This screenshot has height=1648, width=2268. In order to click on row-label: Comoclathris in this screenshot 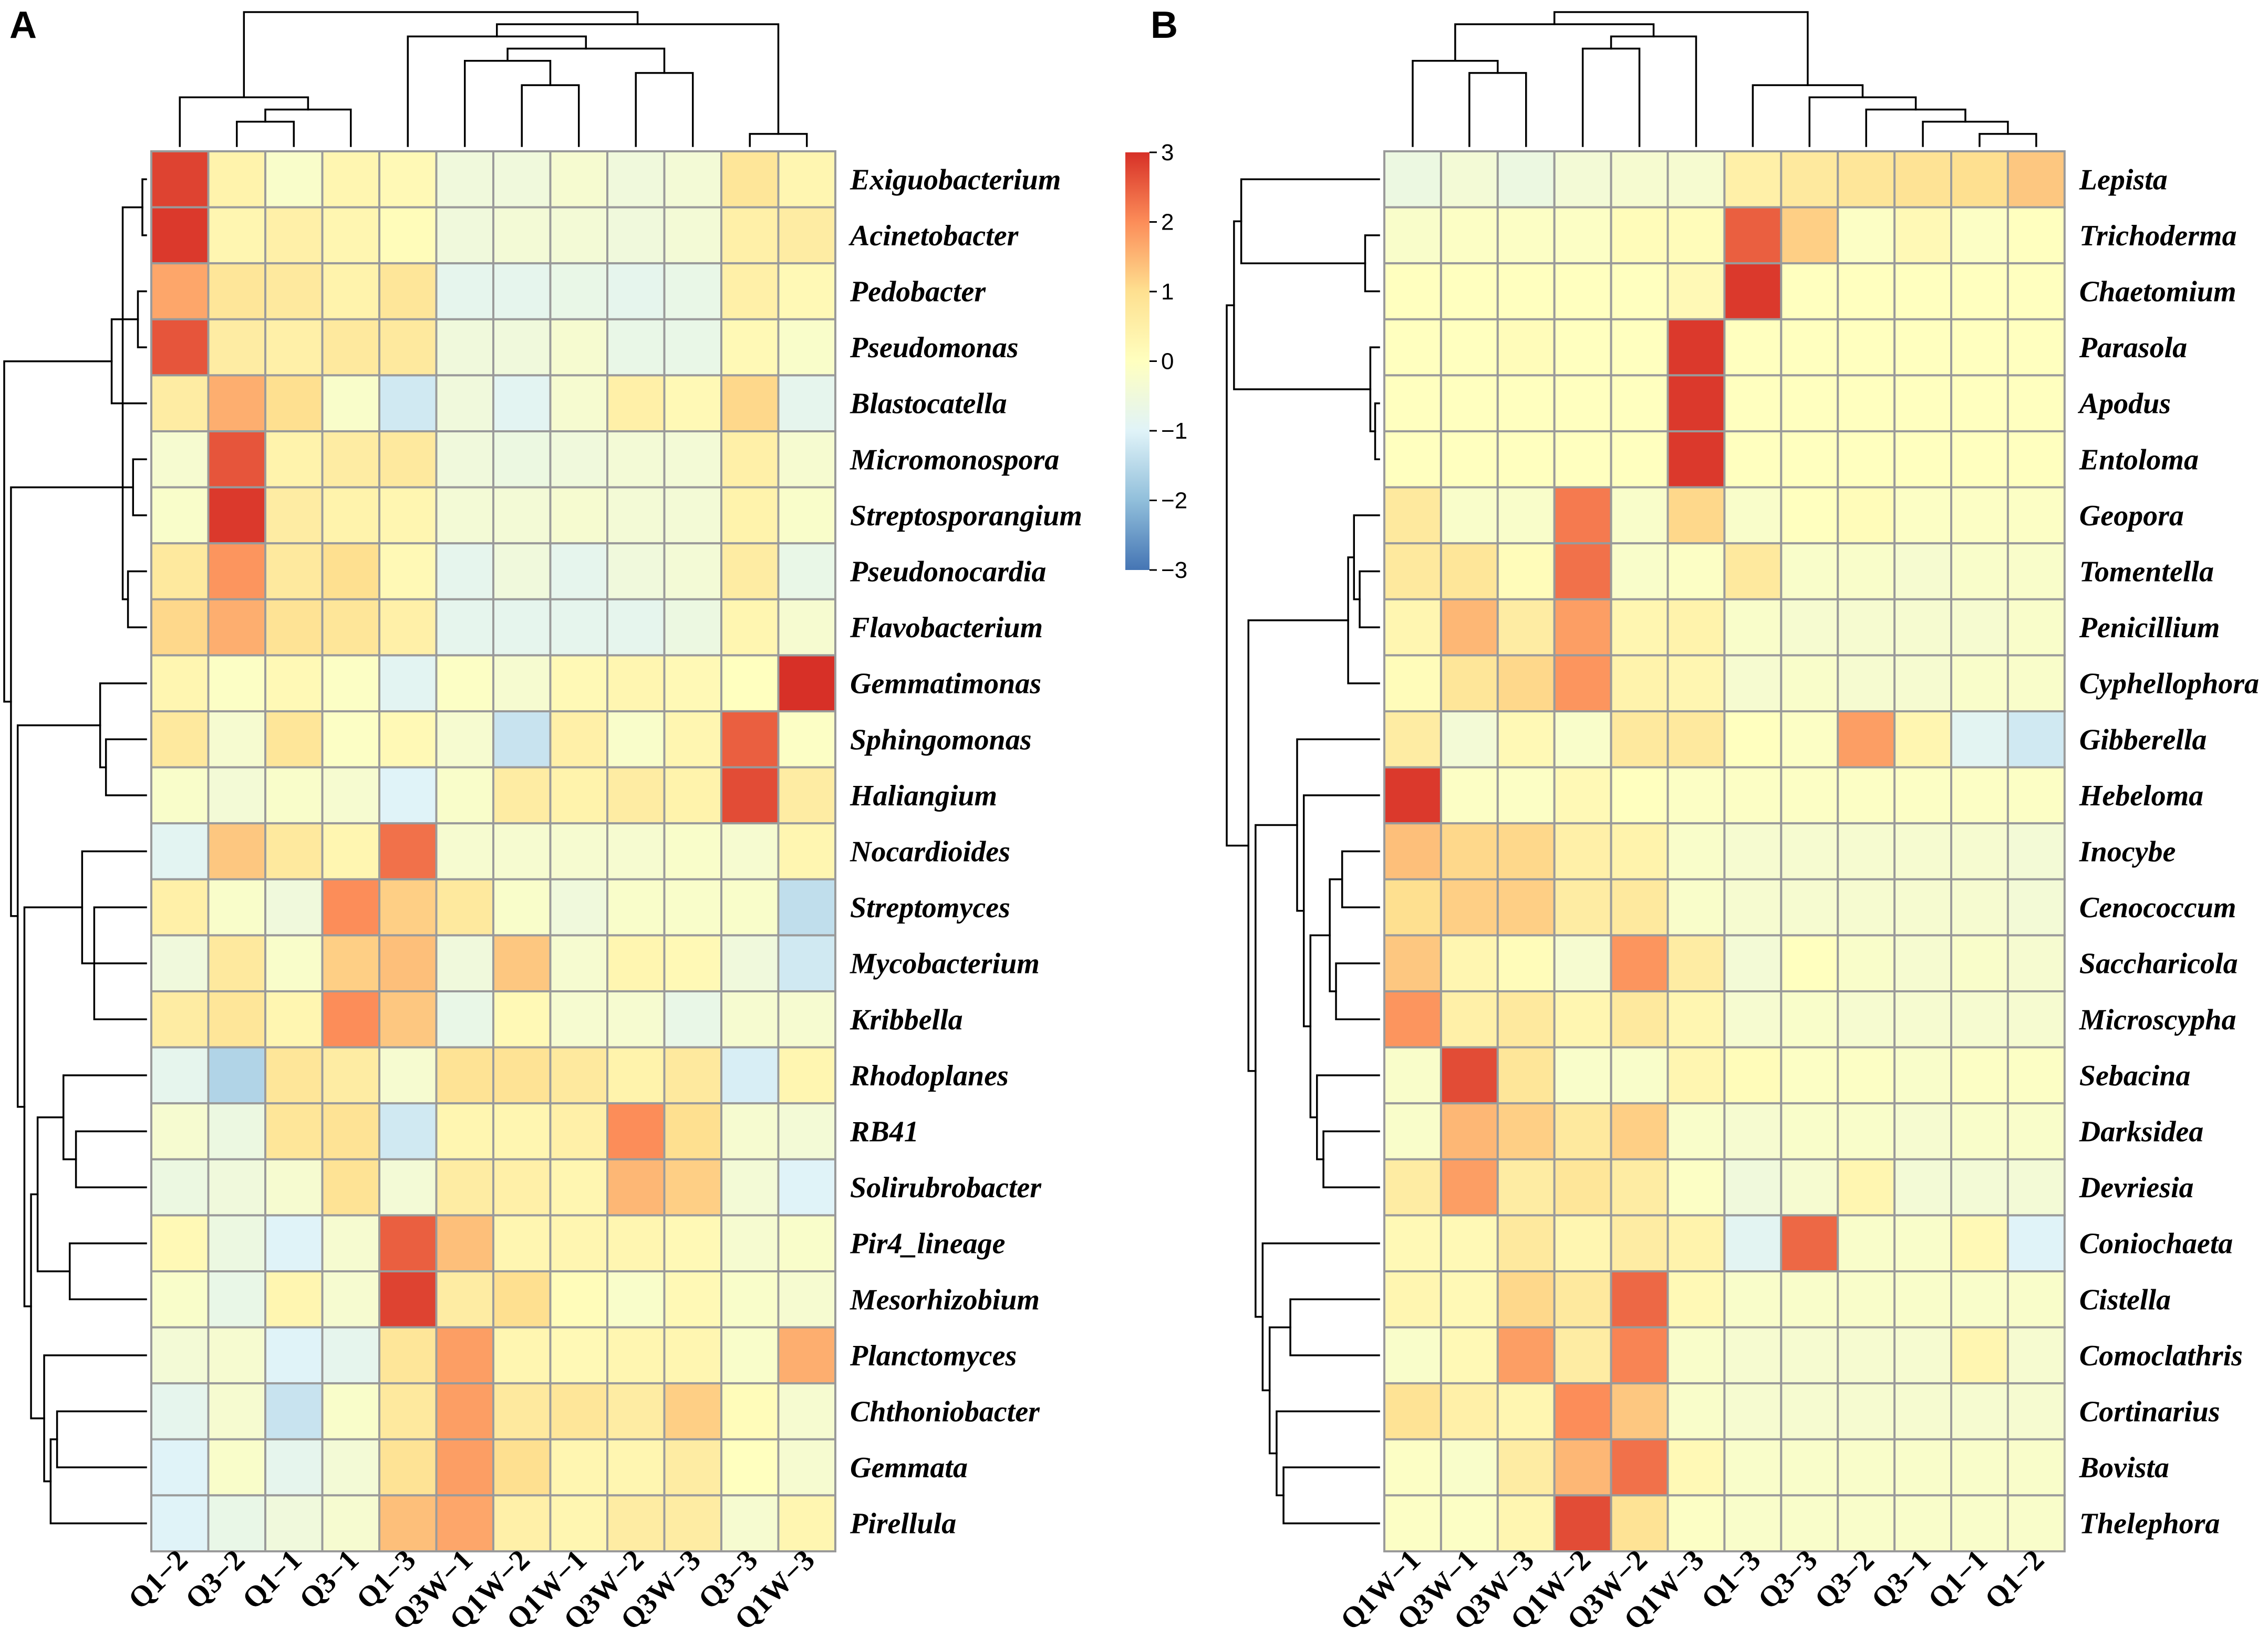, I will do `click(2161, 1356)`.